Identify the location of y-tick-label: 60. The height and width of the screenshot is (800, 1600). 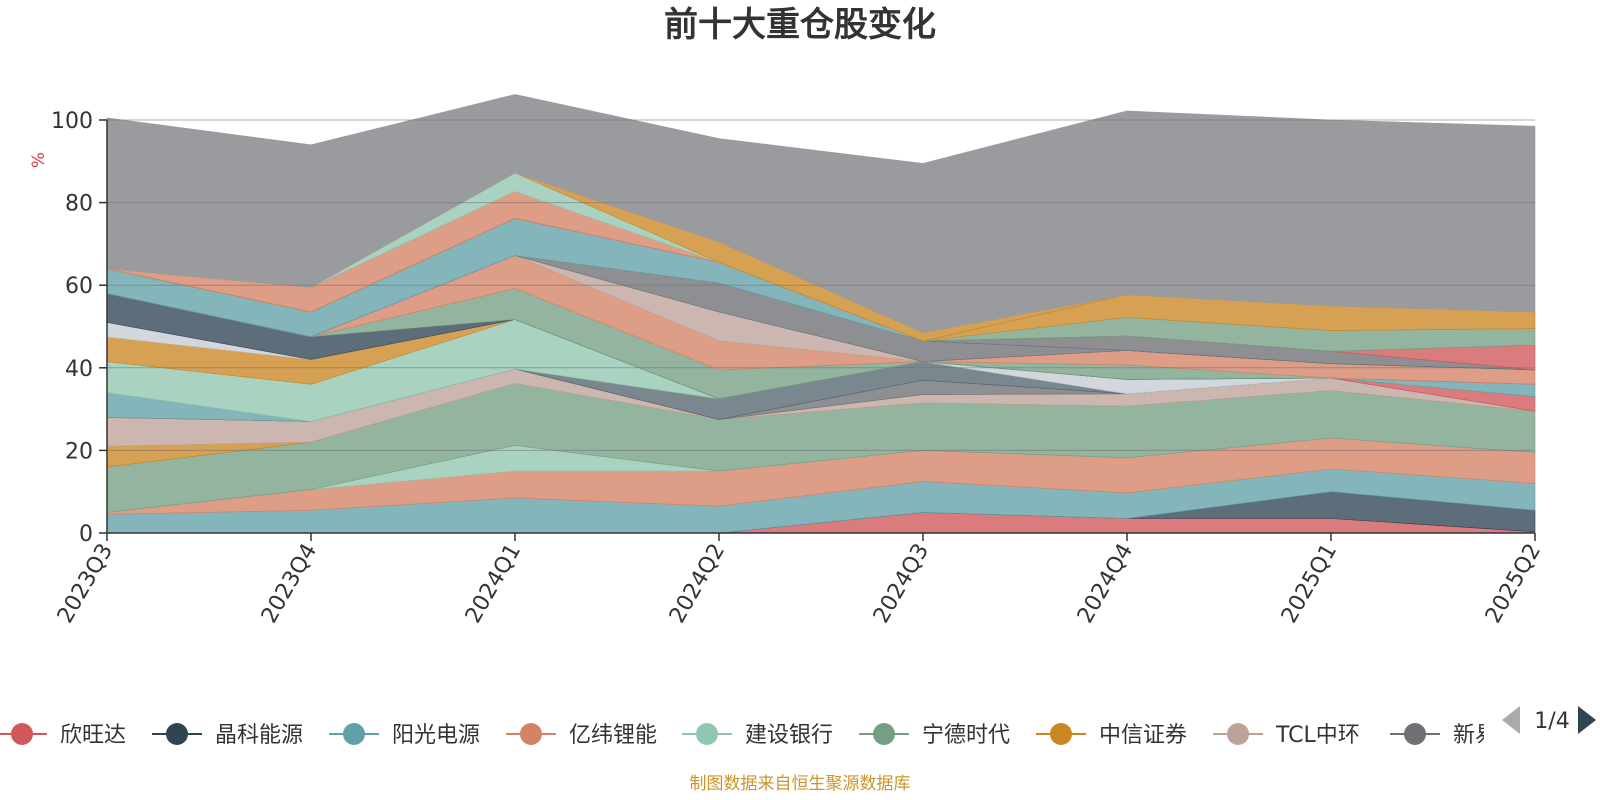
(79, 286).